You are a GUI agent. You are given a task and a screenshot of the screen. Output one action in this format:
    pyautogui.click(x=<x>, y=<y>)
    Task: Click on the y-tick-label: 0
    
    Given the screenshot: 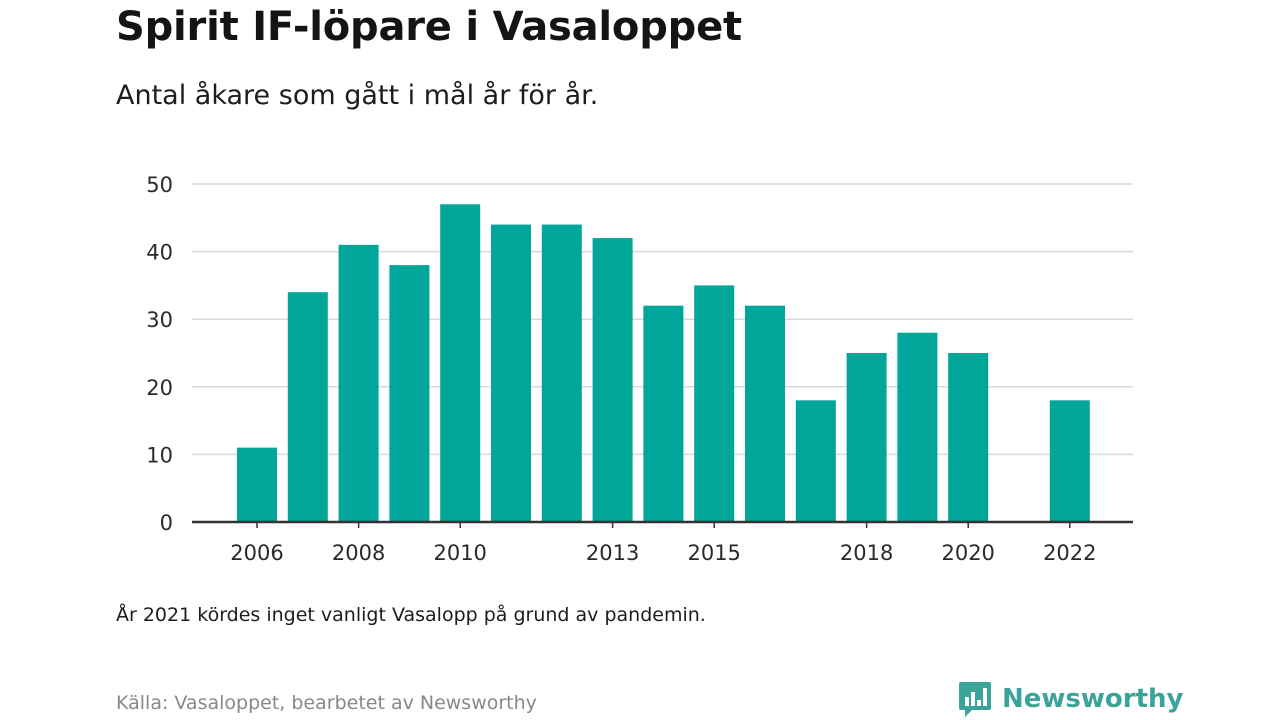 What is the action you would take?
    pyautogui.click(x=166, y=523)
    